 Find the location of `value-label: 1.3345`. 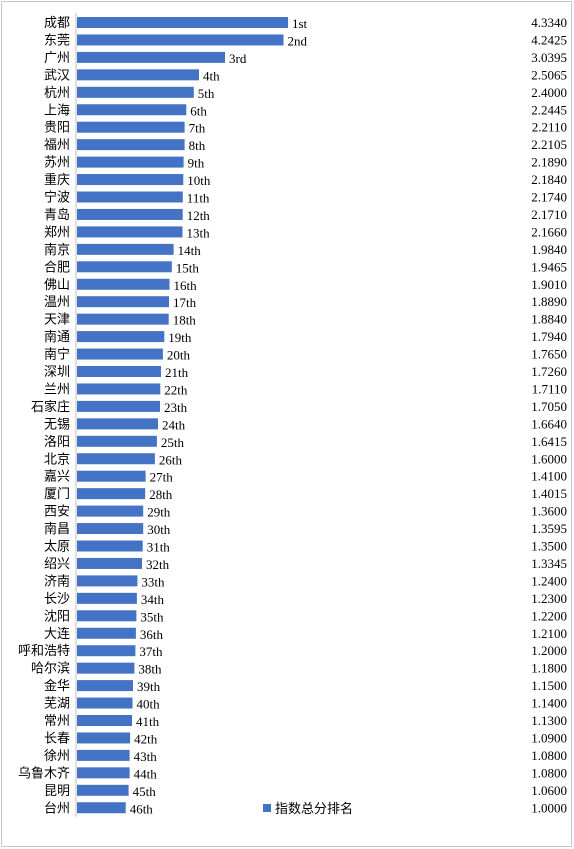

value-label: 1.3345 is located at coordinates (549, 563).